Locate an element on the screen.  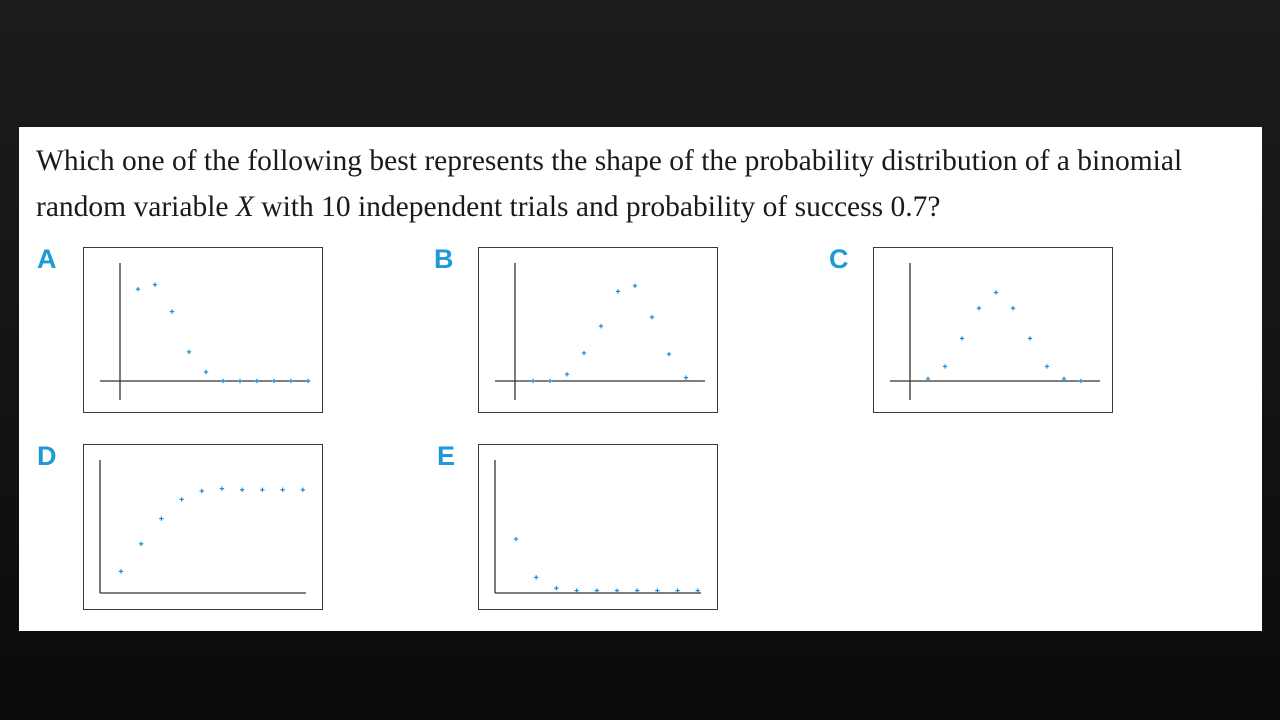
option-b-label: B is located at coordinates (444, 259).